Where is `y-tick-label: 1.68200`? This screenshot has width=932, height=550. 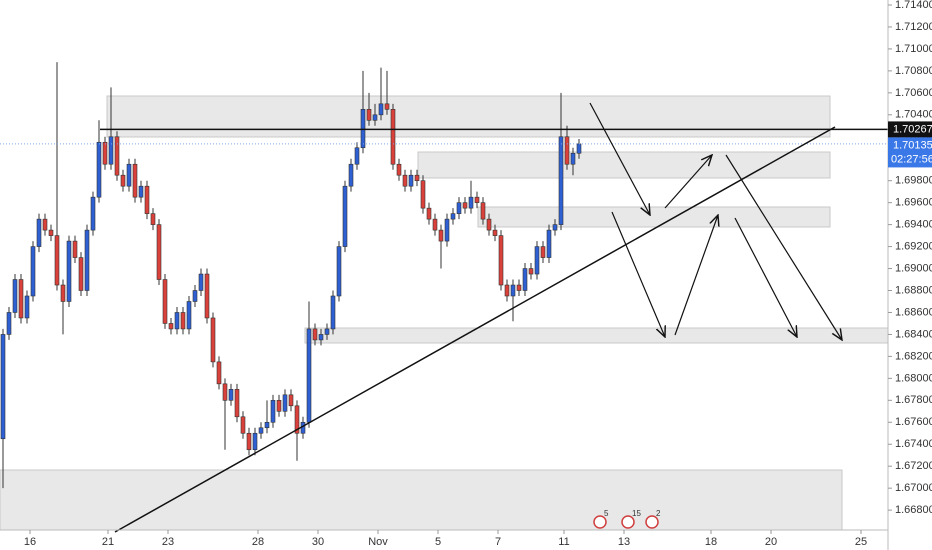
y-tick-label: 1.68200 is located at coordinates (913, 356).